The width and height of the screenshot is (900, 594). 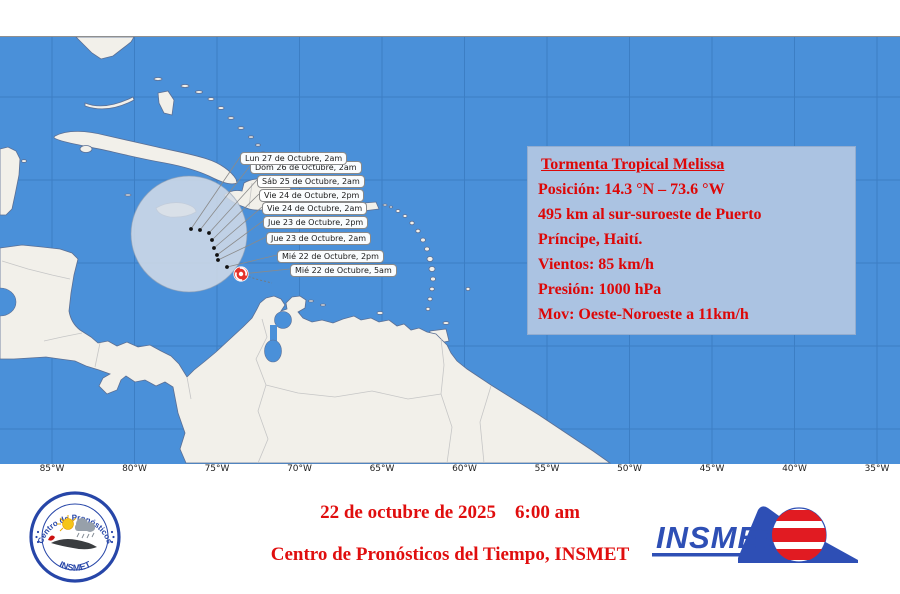 What do you see at coordinates (51, 538) in the screenshot?
I see `tocororo-bird-icon` at bounding box center [51, 538].